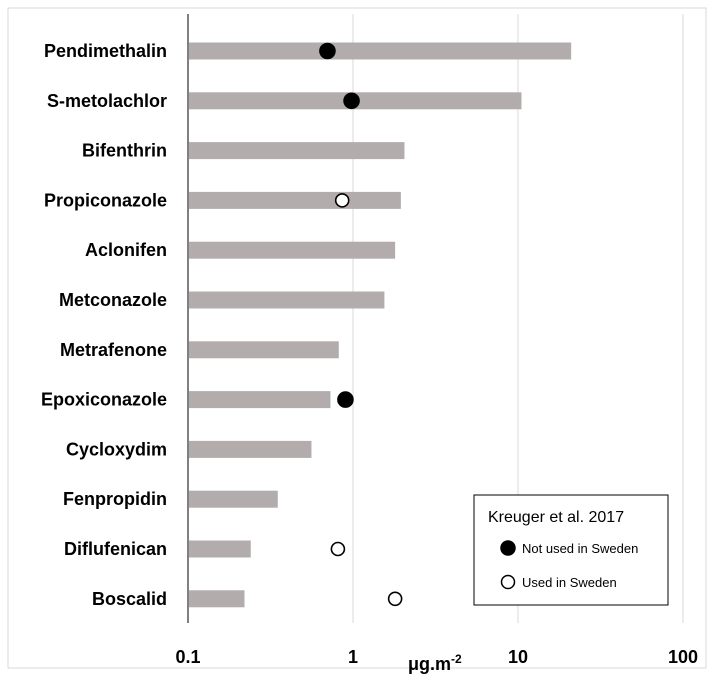  Describe the element at coordinates (113, 300) in the screenshot. I see `category-label-metconazole: Metconazole` at that location.